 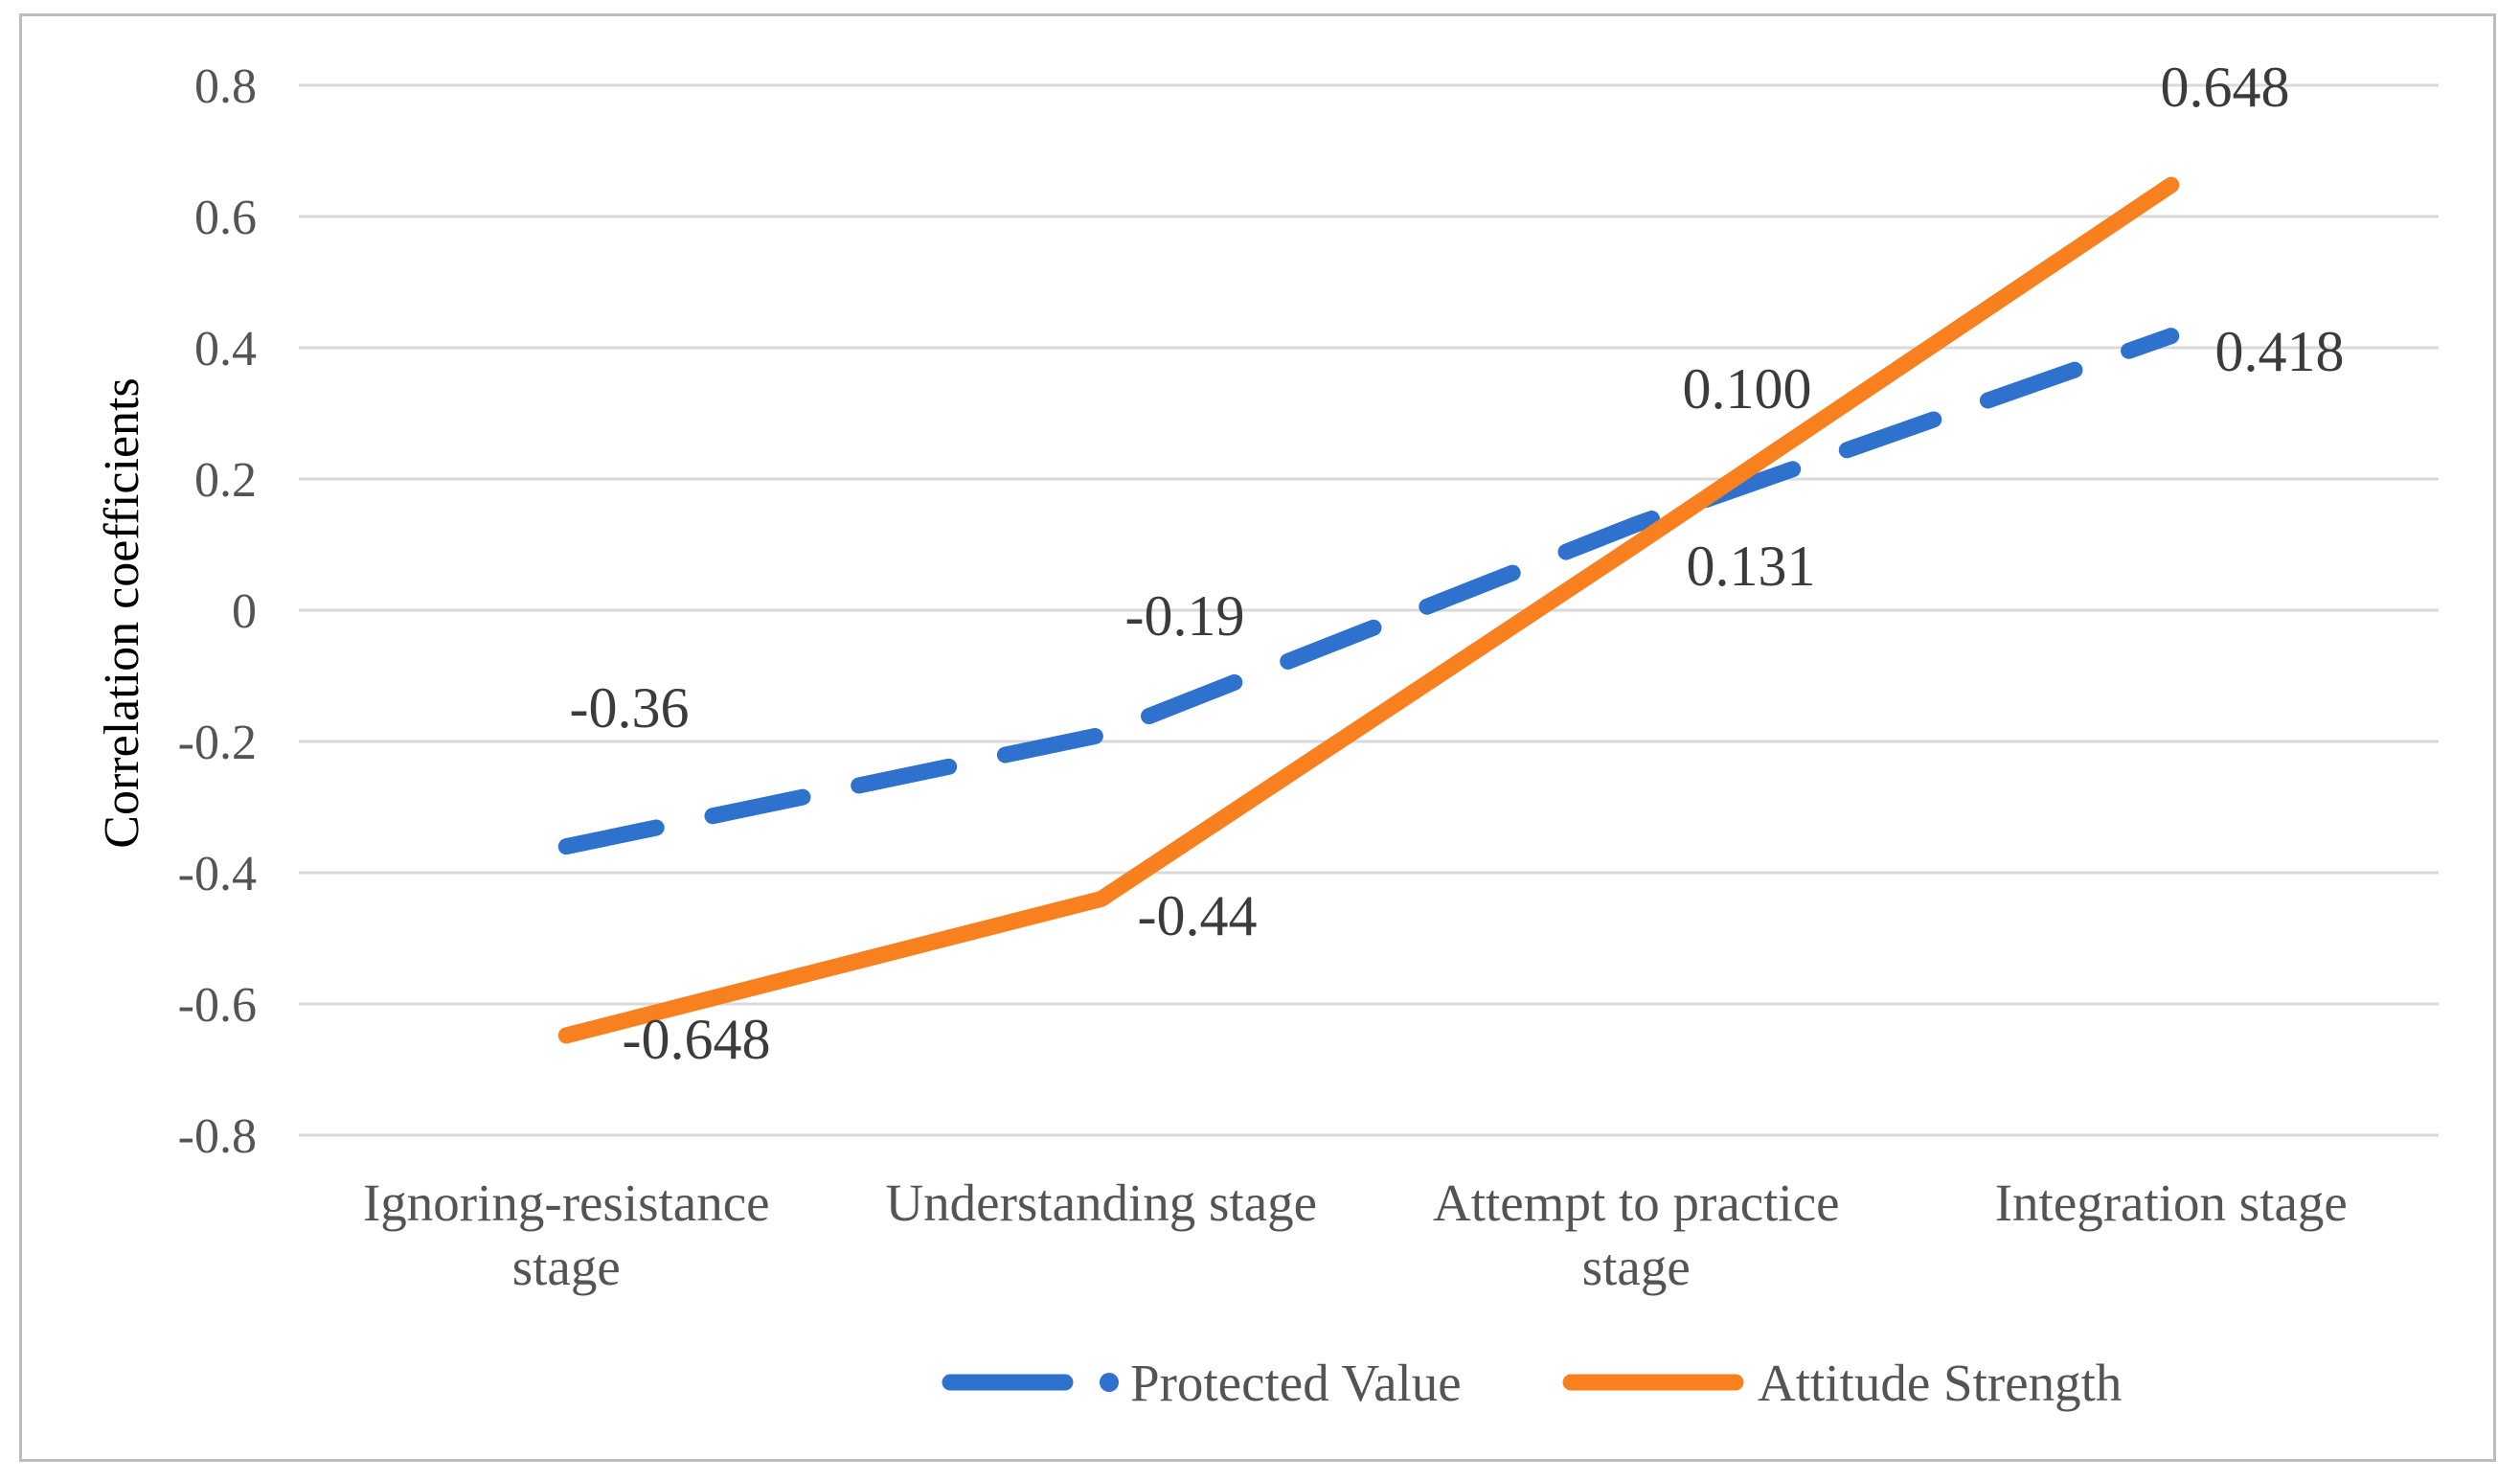 What do you see at coordinates (225, 349) in the screenshot?
I see `y-tick-label: 0.4` at bounding box center [225, 349].